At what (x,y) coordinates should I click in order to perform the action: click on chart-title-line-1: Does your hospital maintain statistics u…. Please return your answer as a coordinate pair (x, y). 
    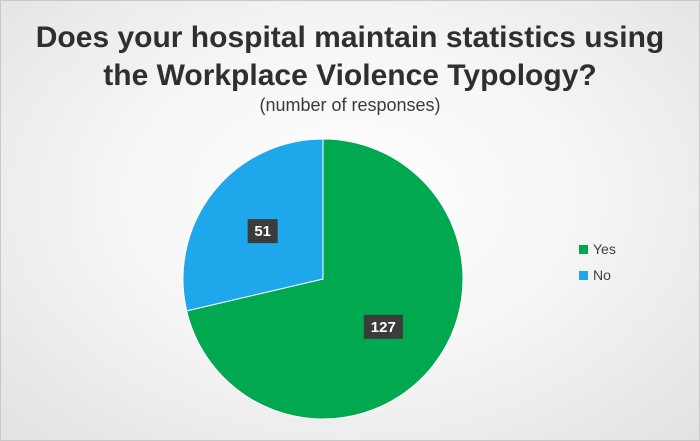
    Looking at the image, I should click on (350, 37).